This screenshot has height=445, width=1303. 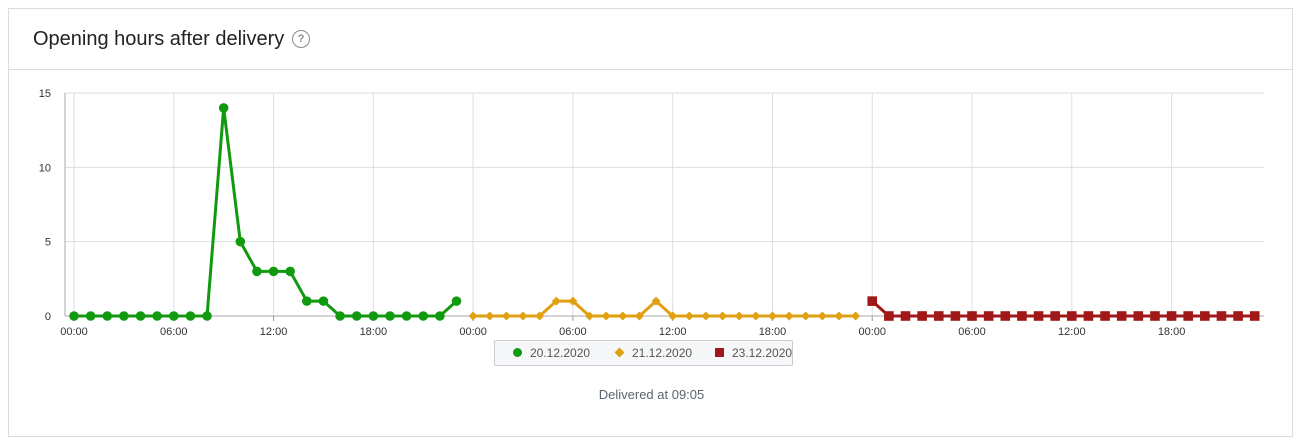 What do you see at coordinates (301, 39) in the screenshot?
I see `question-circle-icon: ?` at bounding box center [301, 39].